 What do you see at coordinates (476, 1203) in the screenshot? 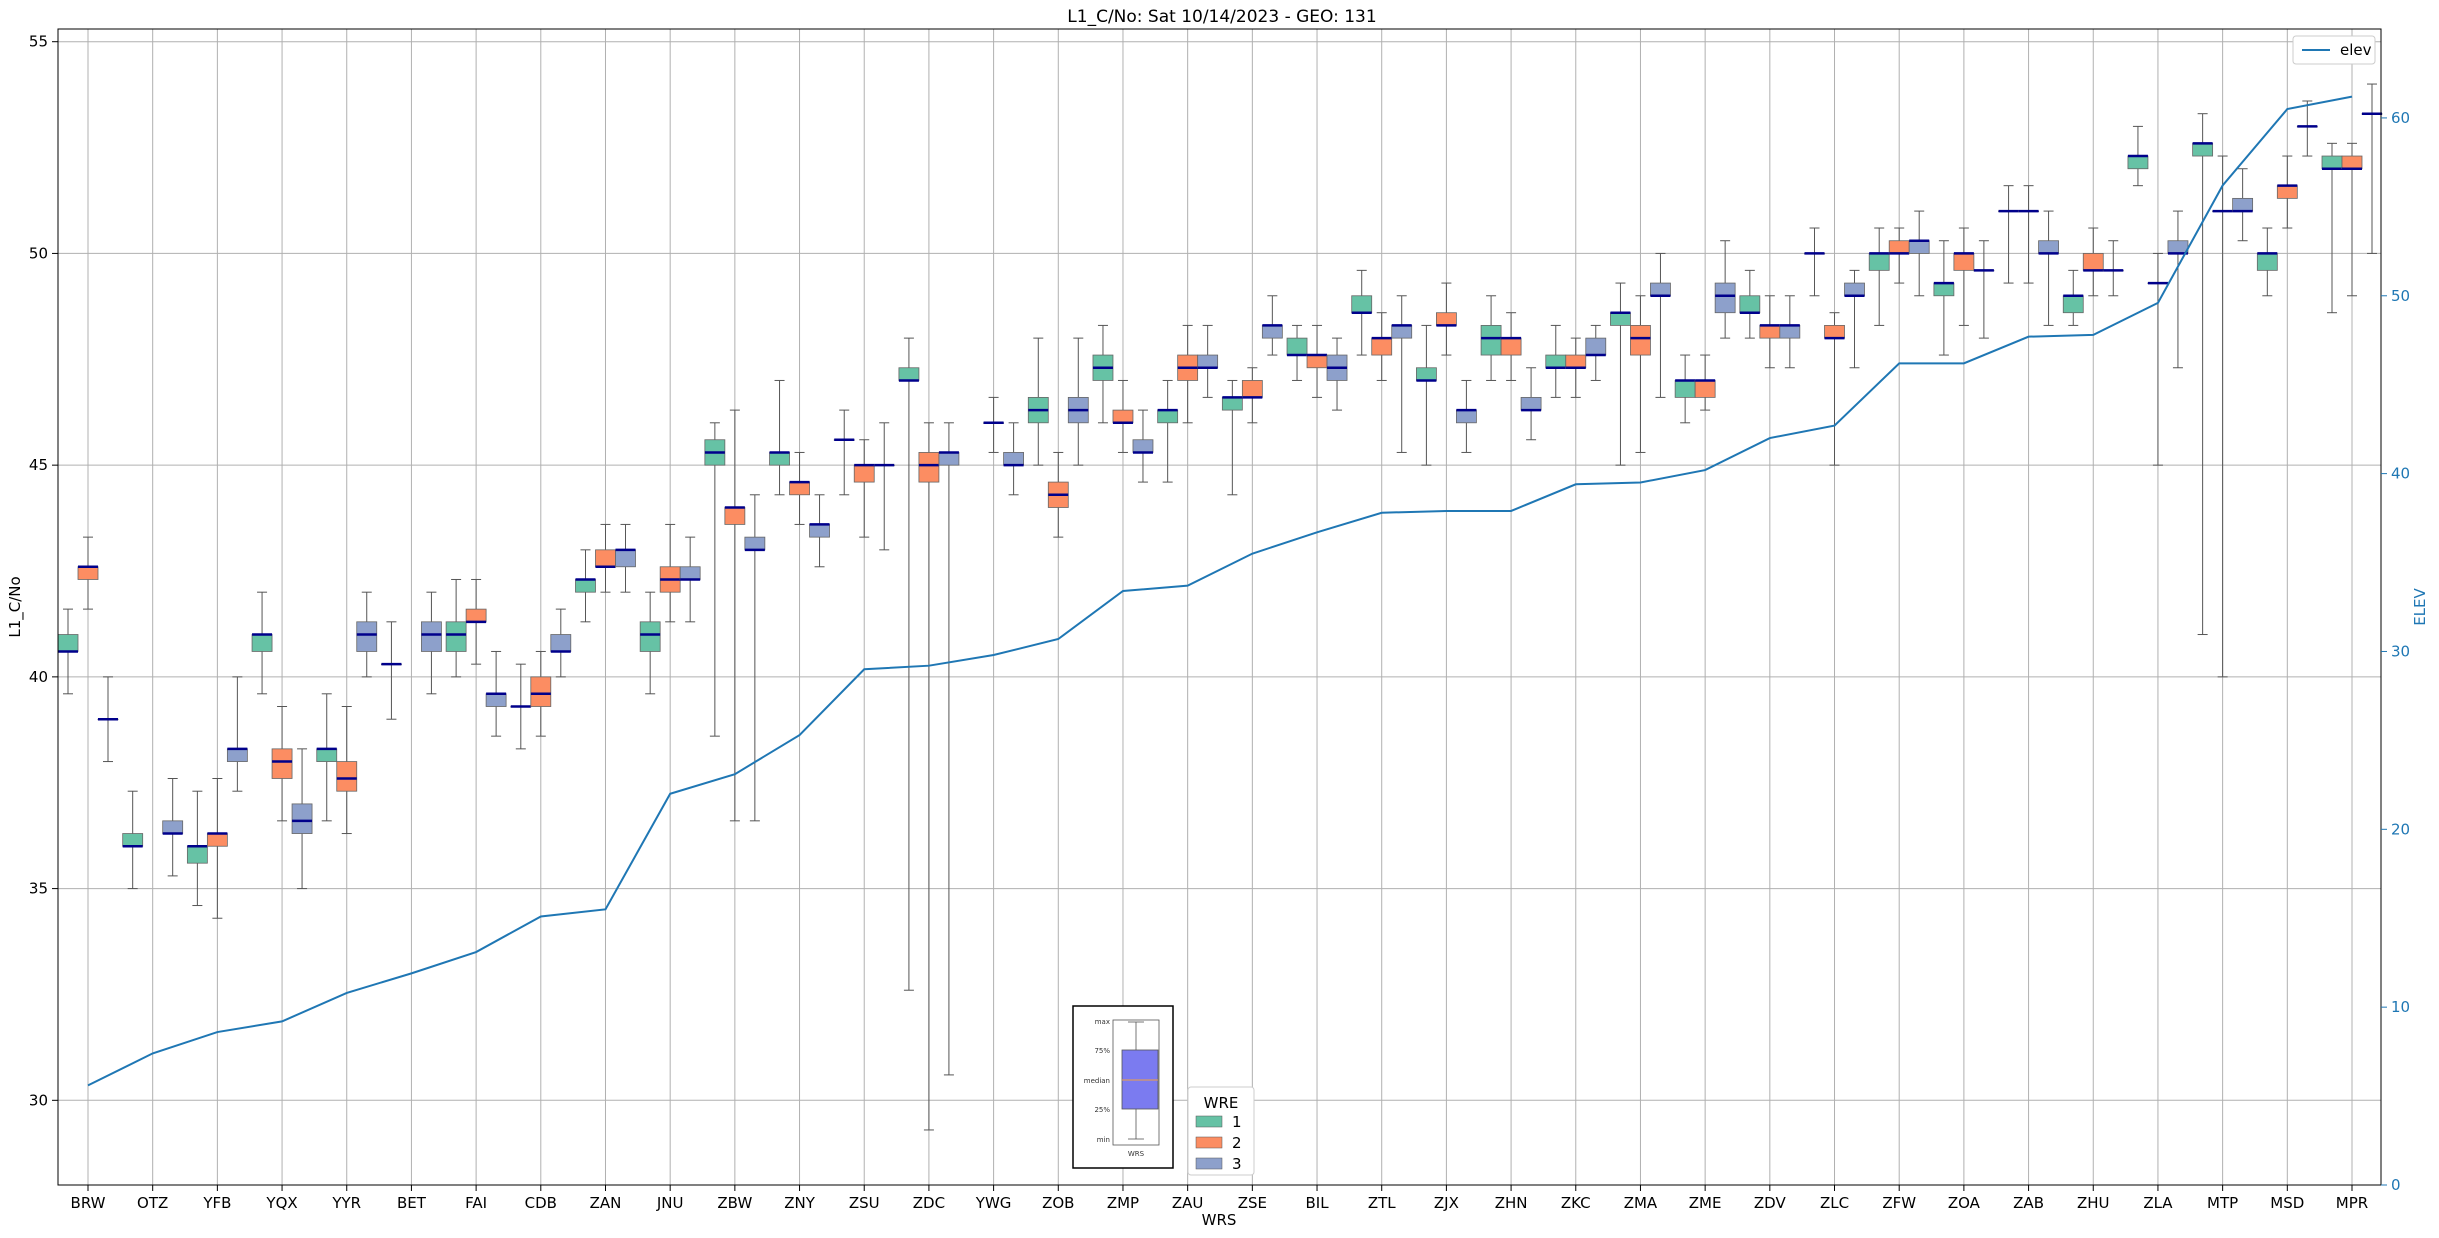
I see `x-tick-label: FAI` at bounding box center [476, 1203].